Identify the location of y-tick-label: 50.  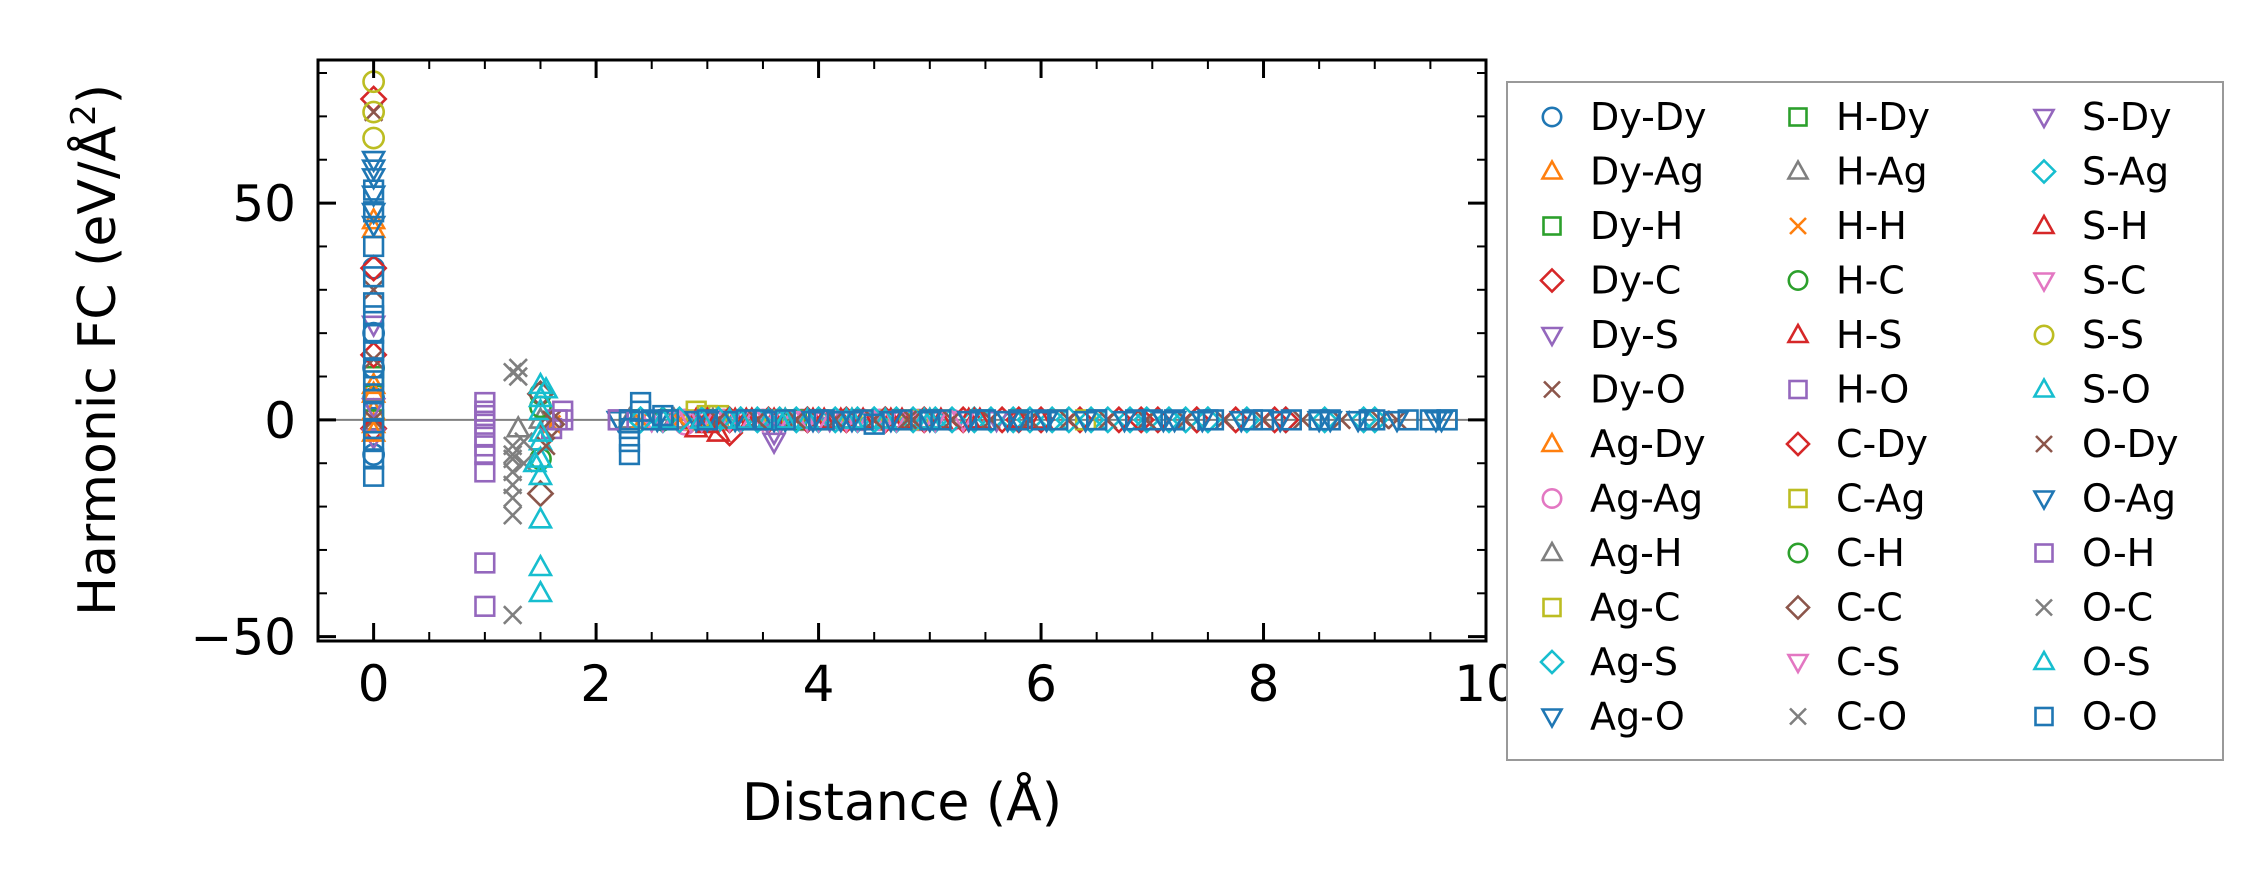
(264, 204).